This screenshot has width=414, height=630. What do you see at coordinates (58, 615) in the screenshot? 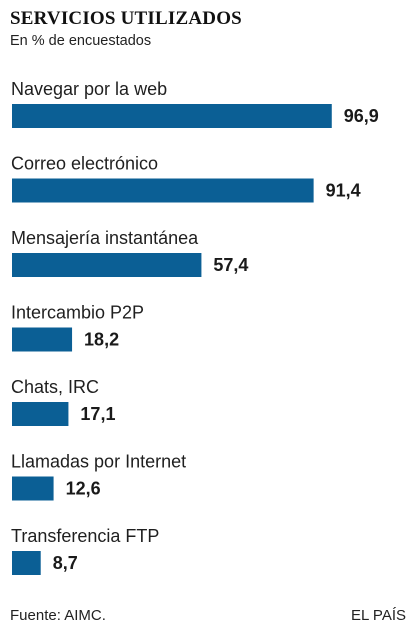
I see `source-note: Fuente: AIMC.` at bounding box center [58, 615].